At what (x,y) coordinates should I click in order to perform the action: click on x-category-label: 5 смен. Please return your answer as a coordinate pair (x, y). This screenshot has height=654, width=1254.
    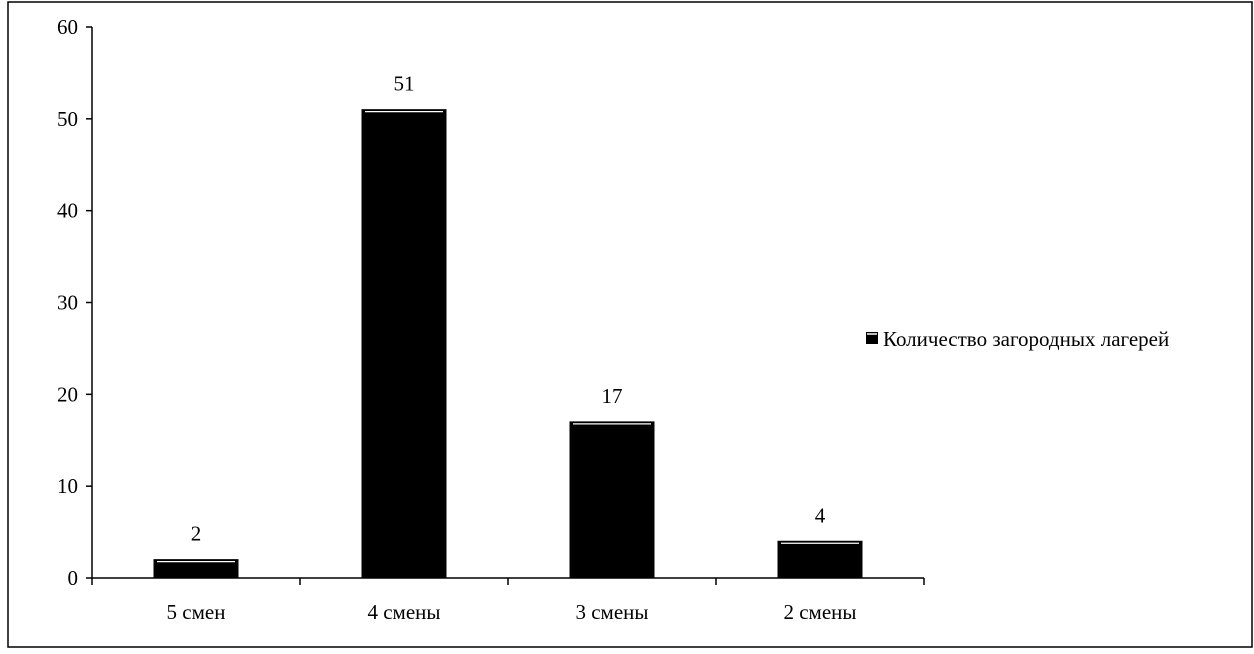
    Looking at the image, I should click on (196, 612).